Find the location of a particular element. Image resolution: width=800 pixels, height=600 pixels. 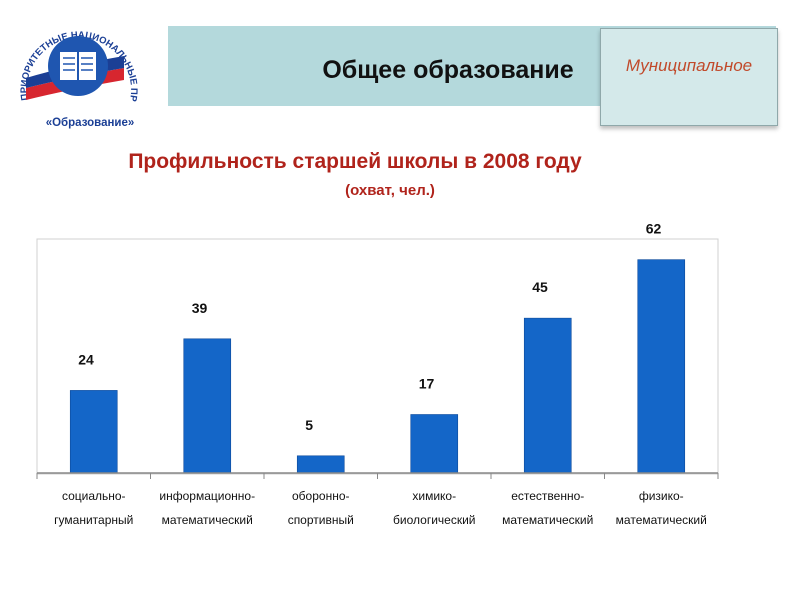

page-title: Общее образование is located at coordinates (448, 70).